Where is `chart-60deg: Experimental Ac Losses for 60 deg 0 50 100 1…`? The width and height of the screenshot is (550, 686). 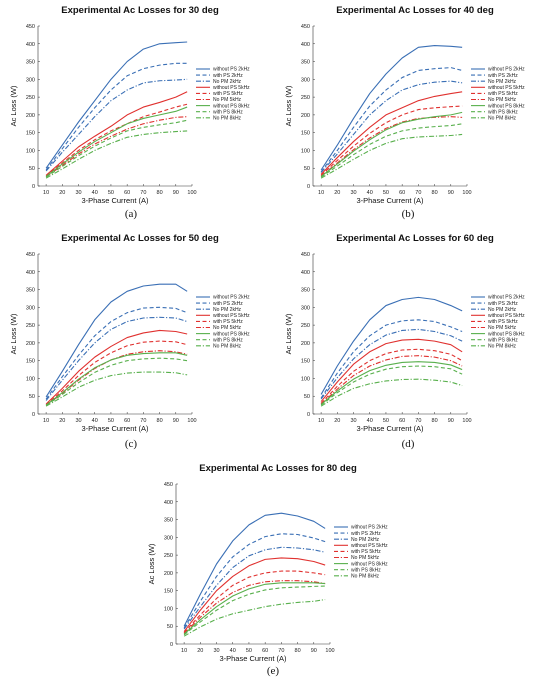 chart-60deg: Experimental Ac Losses for 60 deg 0 50 100 1… is located at coordinates (404, 333).